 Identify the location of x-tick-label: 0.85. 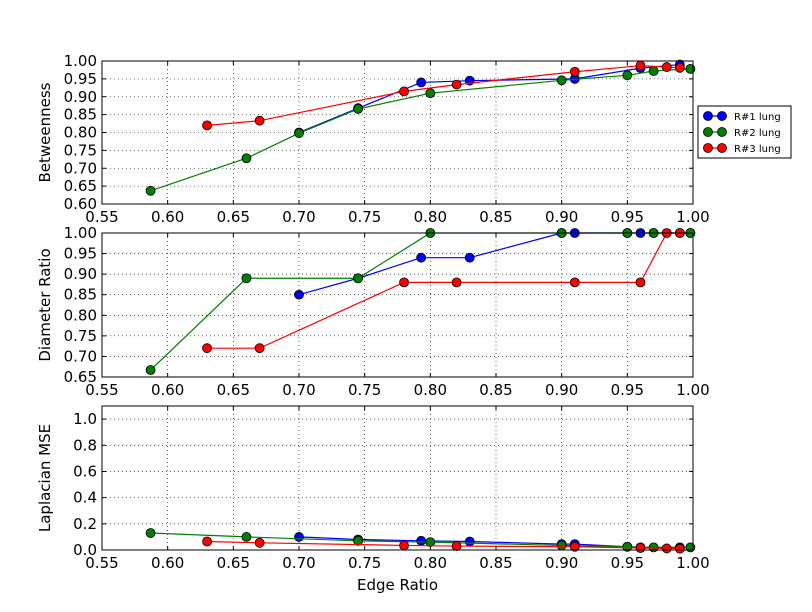
(495, 390).